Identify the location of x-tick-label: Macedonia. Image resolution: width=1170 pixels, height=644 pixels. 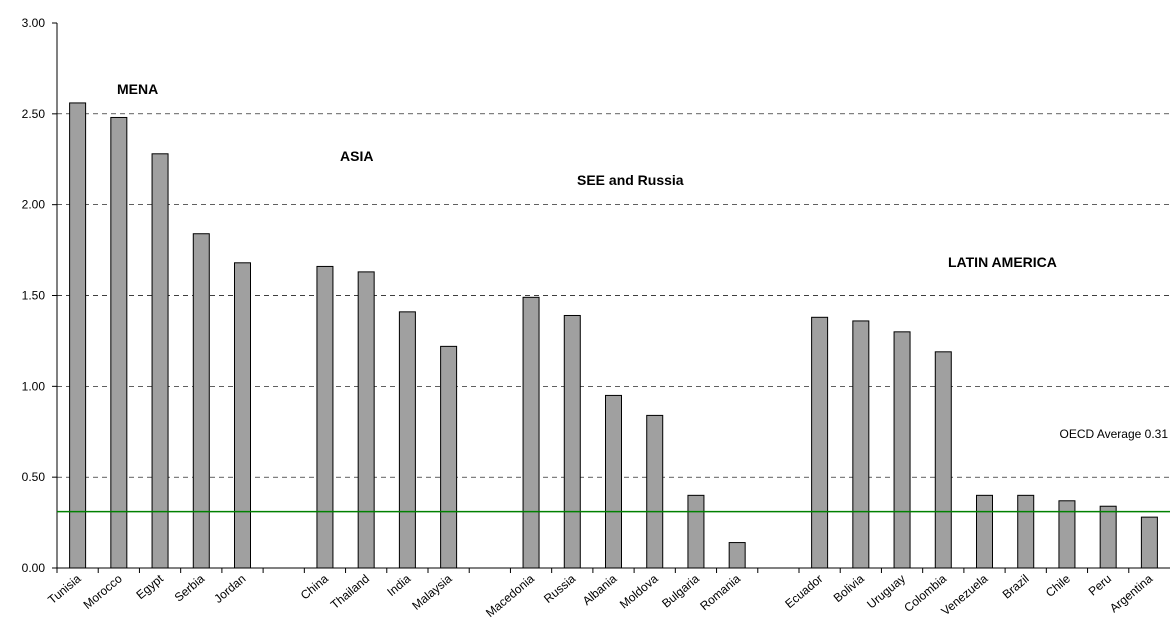
(510, 595).